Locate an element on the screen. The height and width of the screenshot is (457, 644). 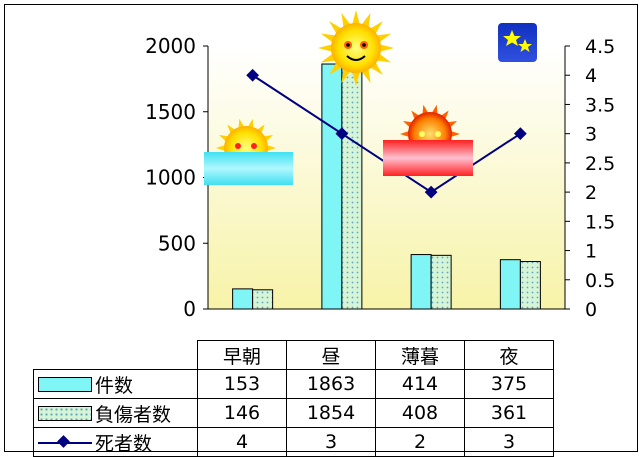
table-row: 死者数 4 3 2 3 is located at coordinates (293, 442).